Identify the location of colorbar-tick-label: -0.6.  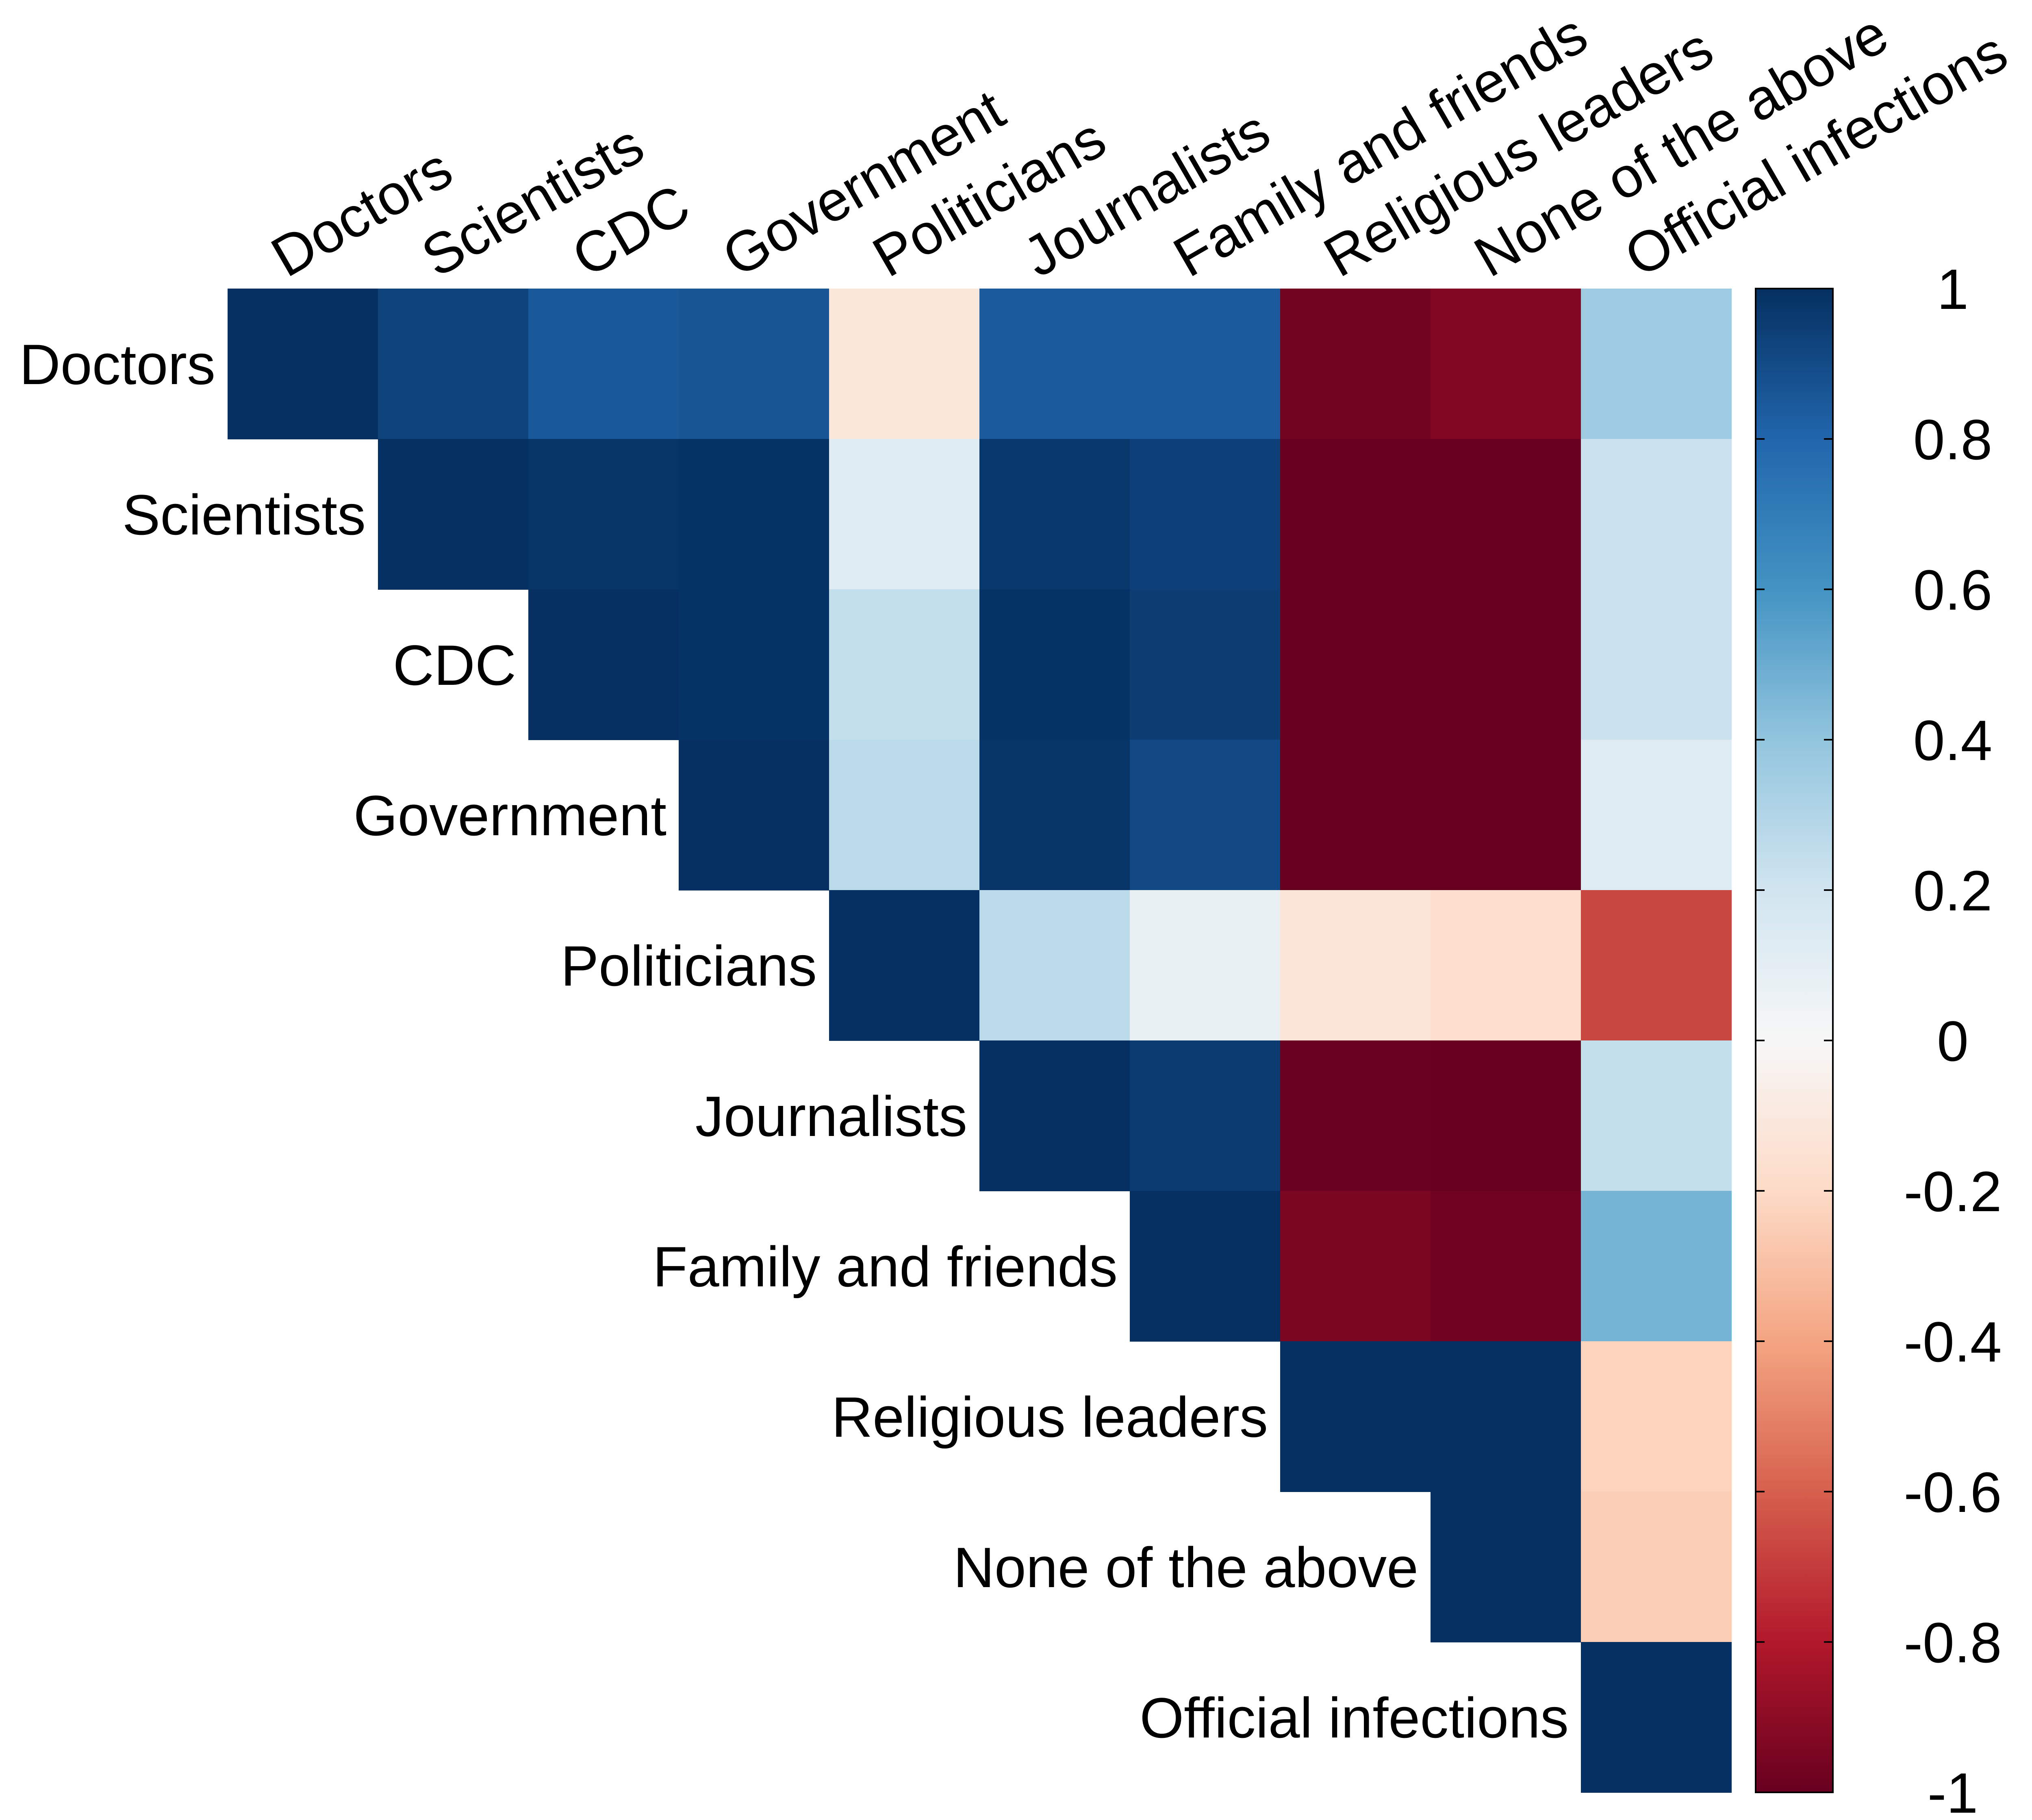
(1953, 1492).